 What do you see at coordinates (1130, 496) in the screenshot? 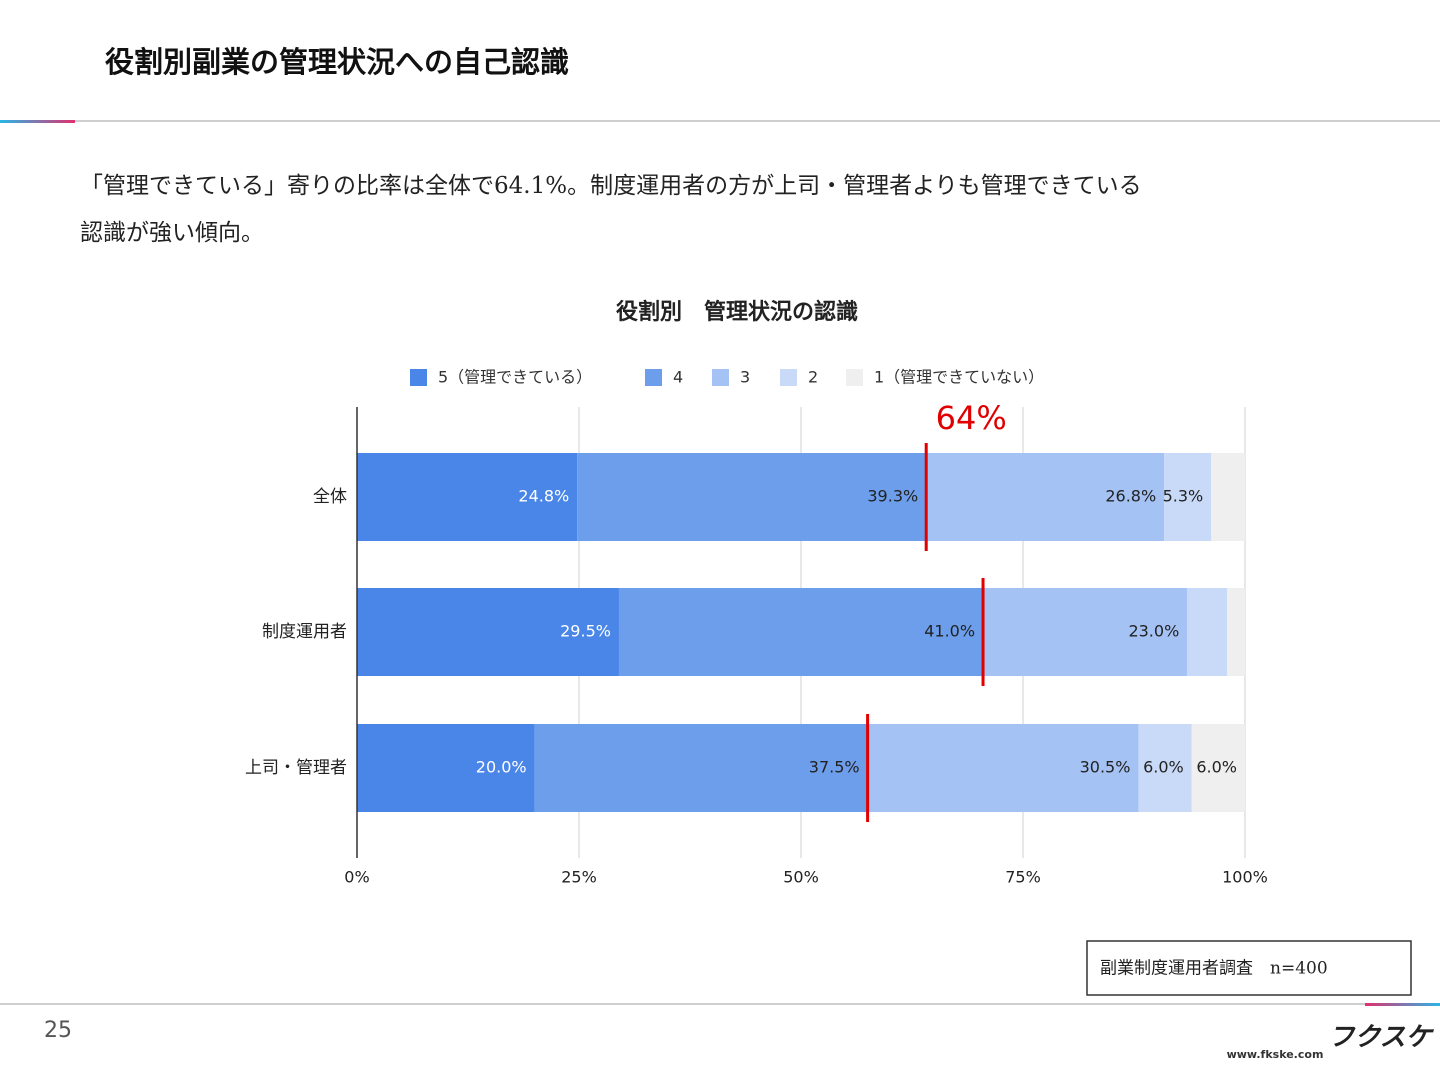
I see `data-label: 26.8%` at bounding box center [1130, 496].